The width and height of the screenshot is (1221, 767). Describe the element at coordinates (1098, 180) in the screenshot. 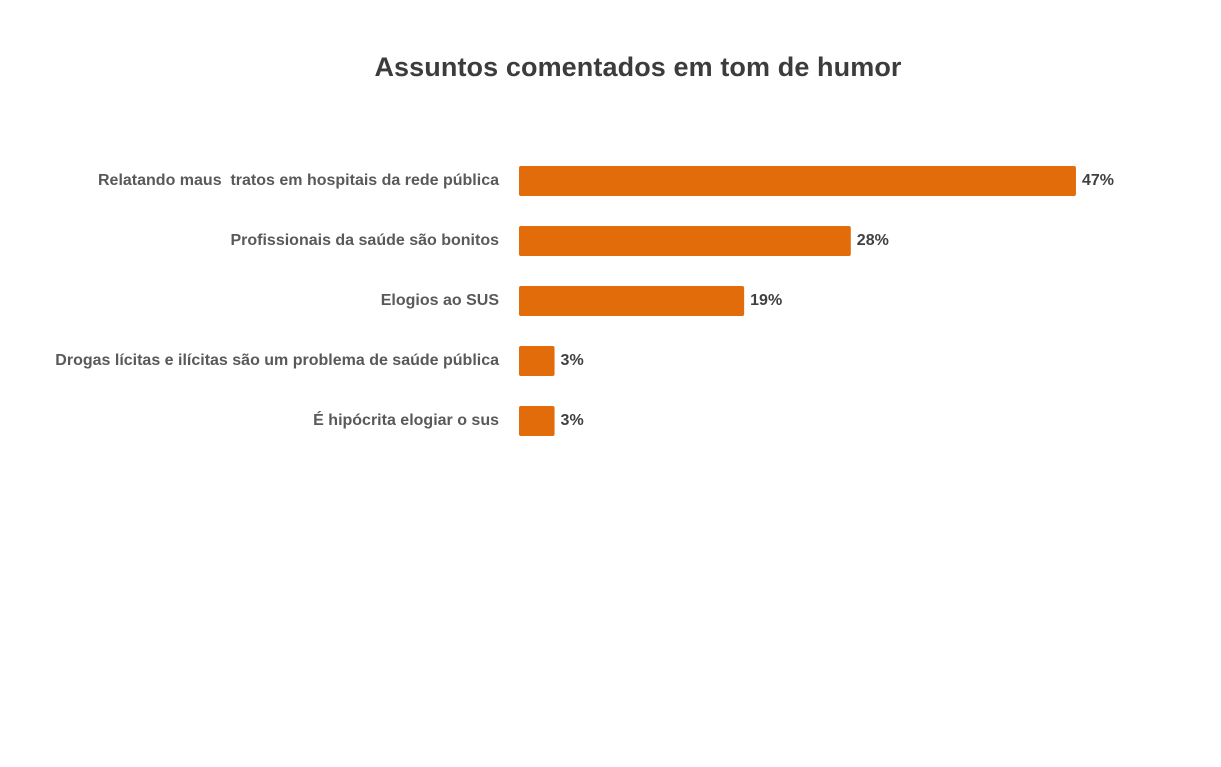

I see `value-label: 47%` at that location.